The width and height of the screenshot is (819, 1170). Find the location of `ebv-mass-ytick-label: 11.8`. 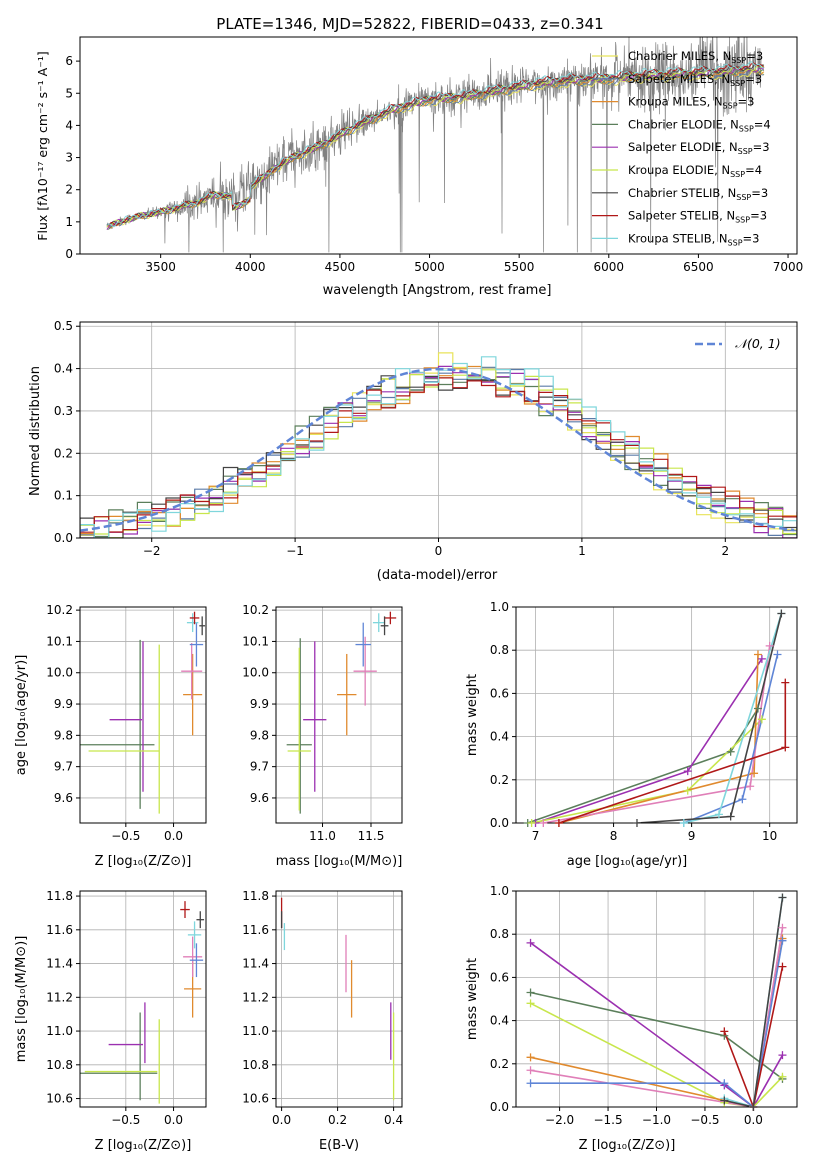

ebv-mass-ytick-label: 11.8 is located at coordinates (255, 896).